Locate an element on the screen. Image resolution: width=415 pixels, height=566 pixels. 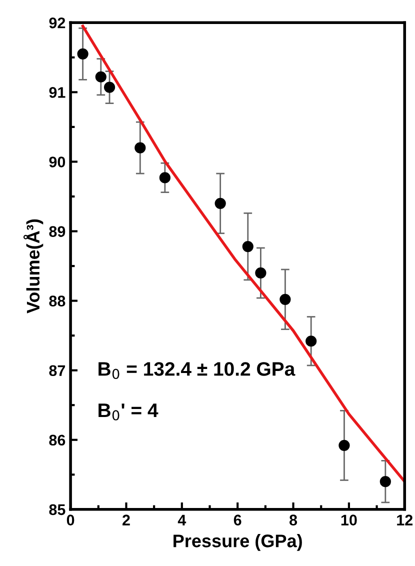
y-tick-label: 88 is located at coordinates (57, 301).